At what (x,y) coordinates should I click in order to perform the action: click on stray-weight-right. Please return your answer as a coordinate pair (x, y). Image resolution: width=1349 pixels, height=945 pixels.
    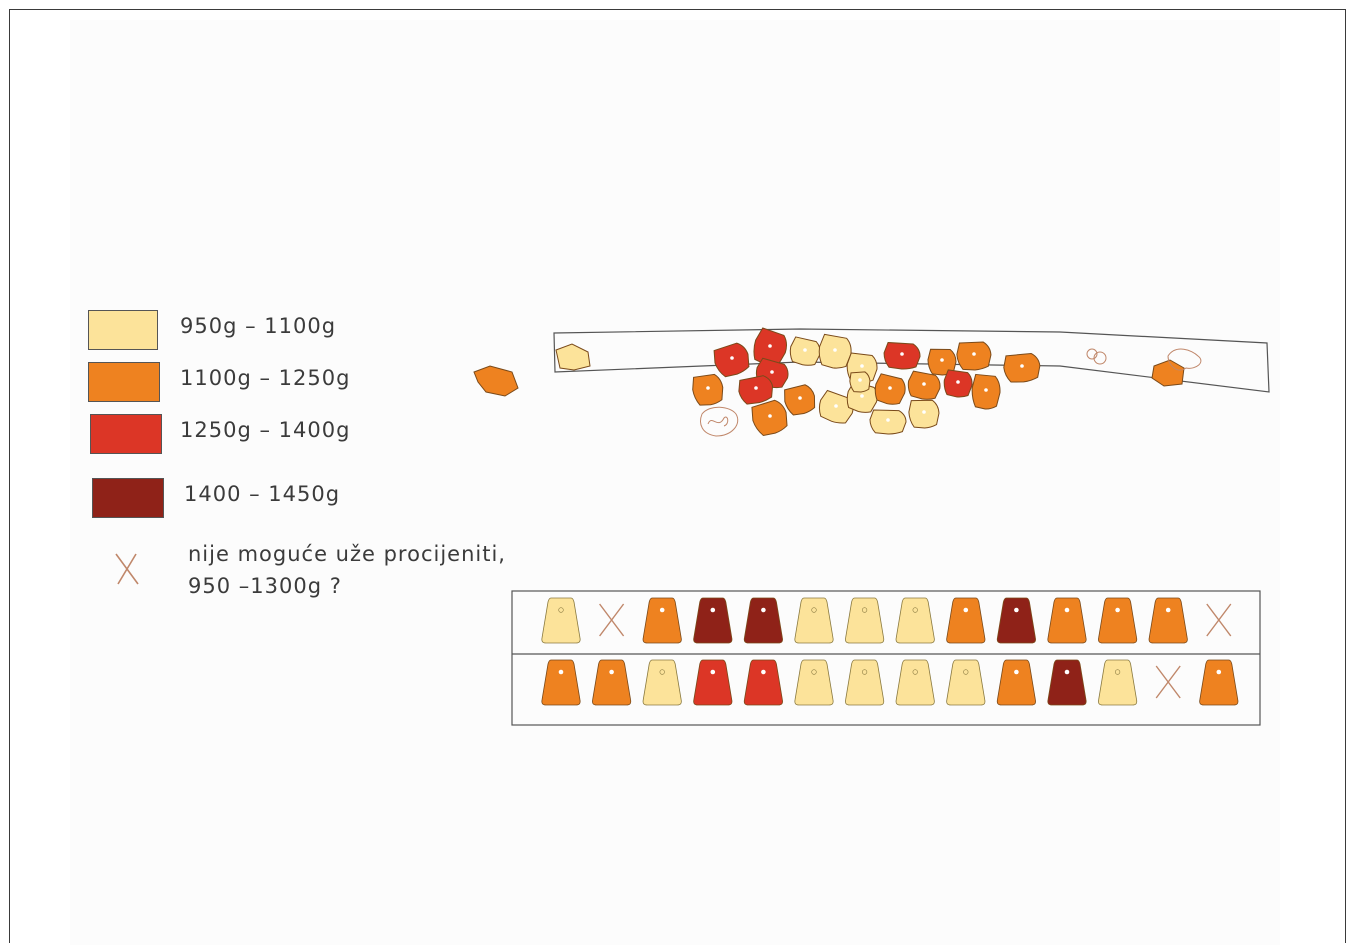
    Looking at the image, I should click on (1168, 373).